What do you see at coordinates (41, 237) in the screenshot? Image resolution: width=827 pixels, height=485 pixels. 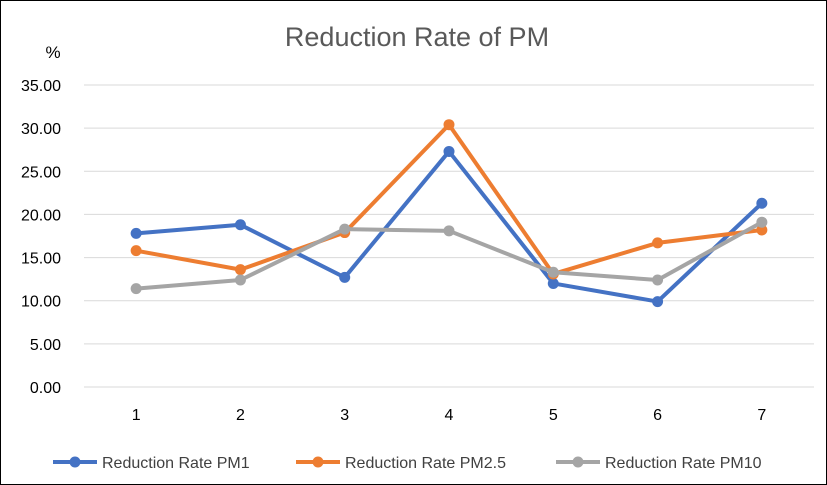 I see `y-axis-ticks: 0.00 5.00 10.00 15.00 20.00 25.00 30.00 35.00` at bounding box center [41, 237].